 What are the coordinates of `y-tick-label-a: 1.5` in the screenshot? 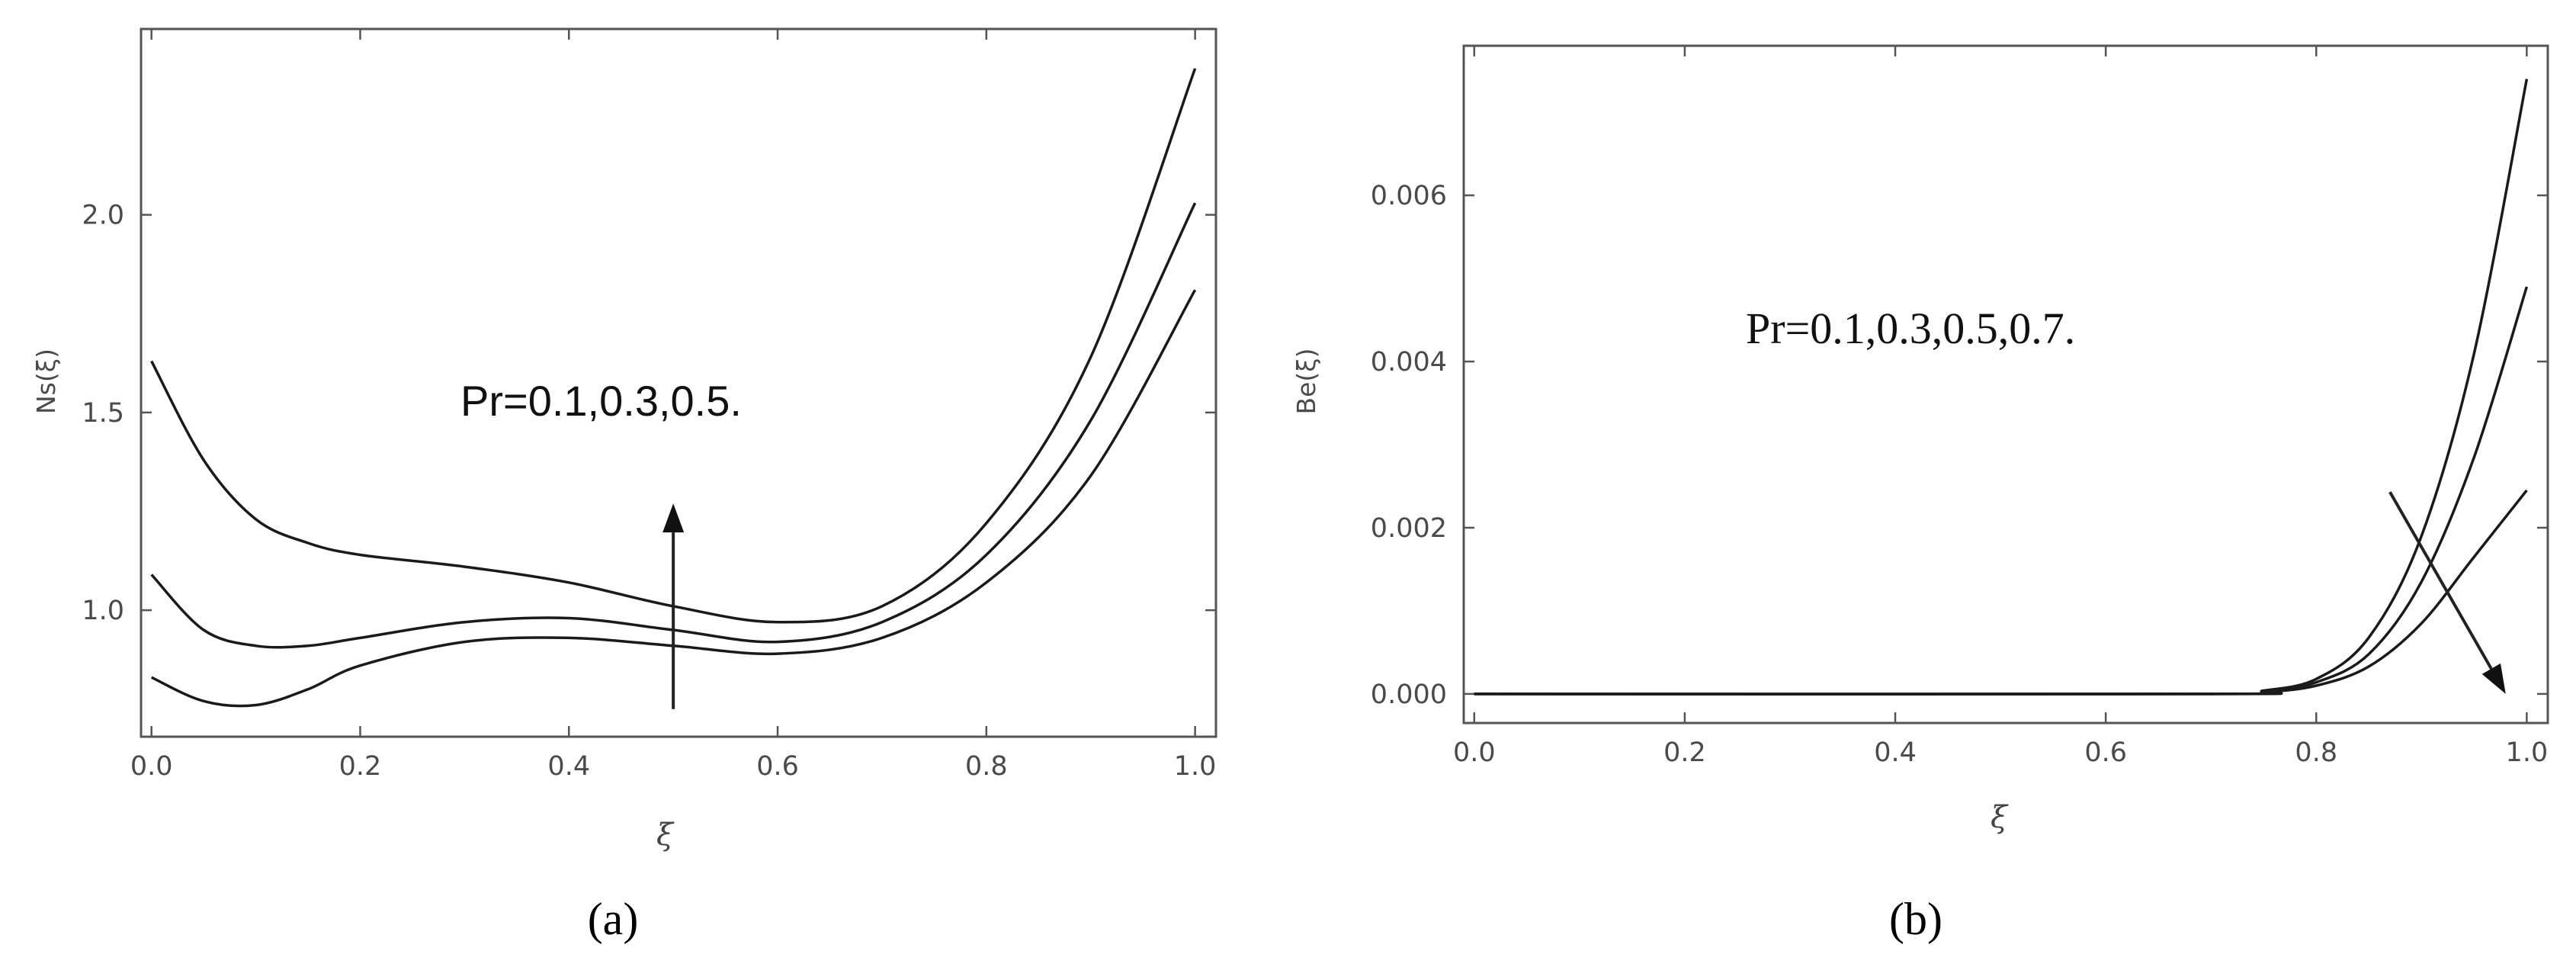 It's located at (103, 413).